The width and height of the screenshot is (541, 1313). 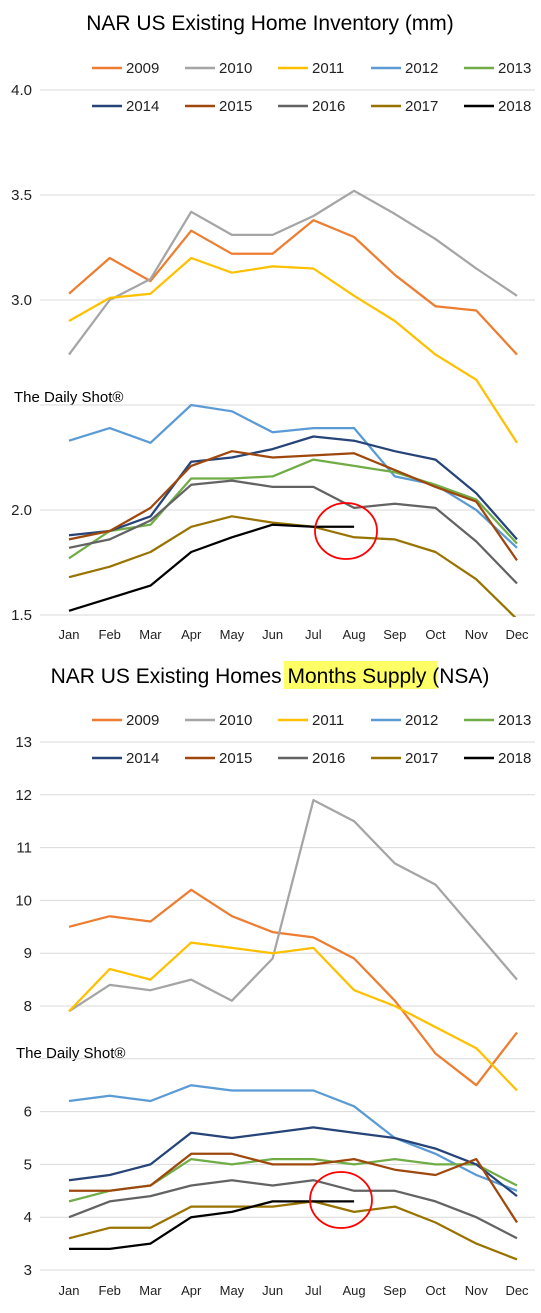 What do you see at coordinates (70, 1053) in the screenshot?
I see `supply-watermark: The Daily Shot®` at bounding box center [70, 1053].